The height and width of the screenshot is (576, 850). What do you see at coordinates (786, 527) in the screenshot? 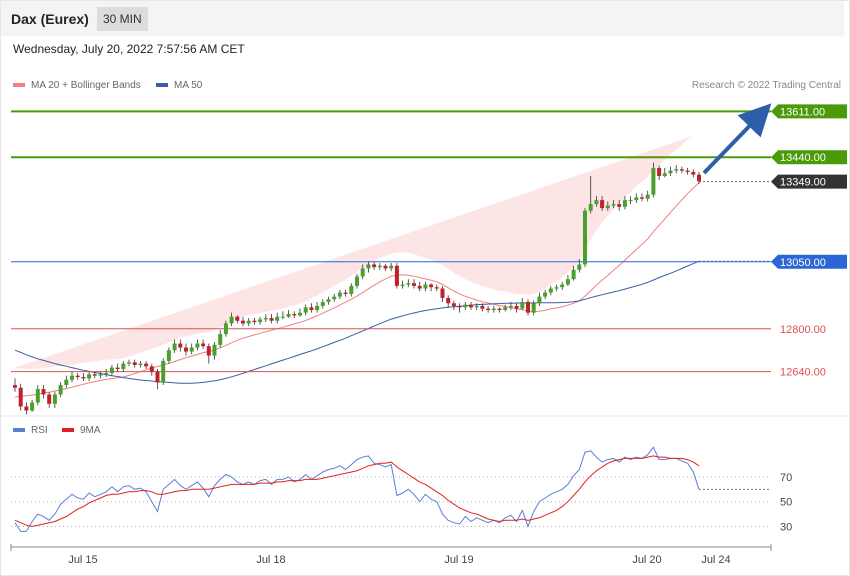
I see `rsi-tick-label: 30` at bounding box center [786, 527].